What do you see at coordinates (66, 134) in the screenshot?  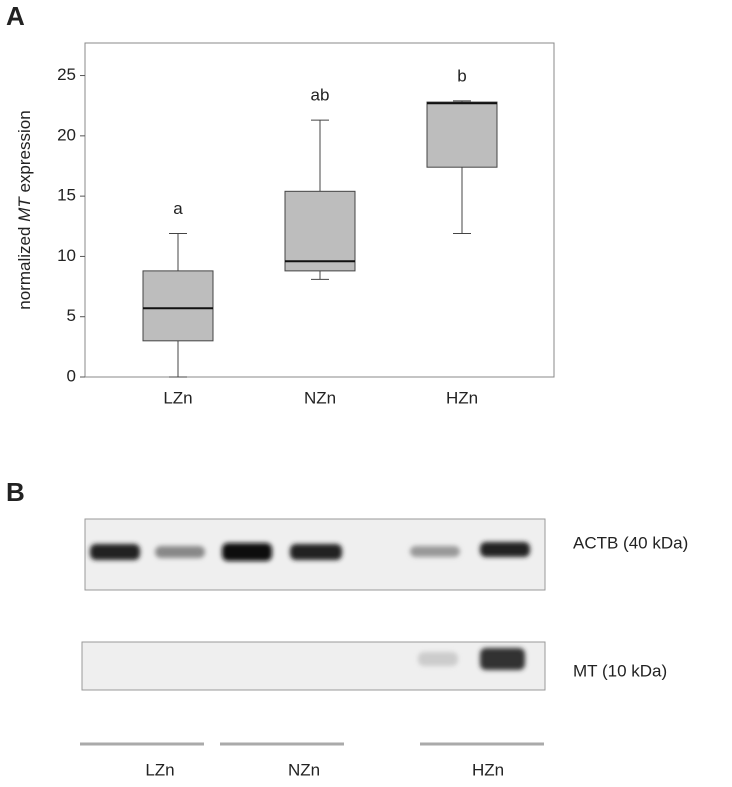 I see `y-tick-label: 20` at bounding box center [66, 134].